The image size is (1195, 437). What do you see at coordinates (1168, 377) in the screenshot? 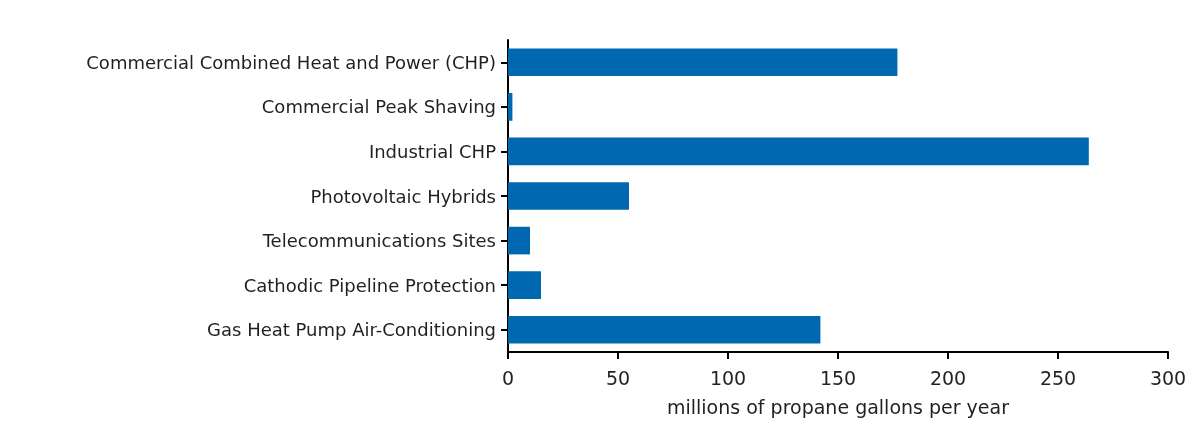
I see `x-tick-label: 300` at bounding box center [1168, 377].